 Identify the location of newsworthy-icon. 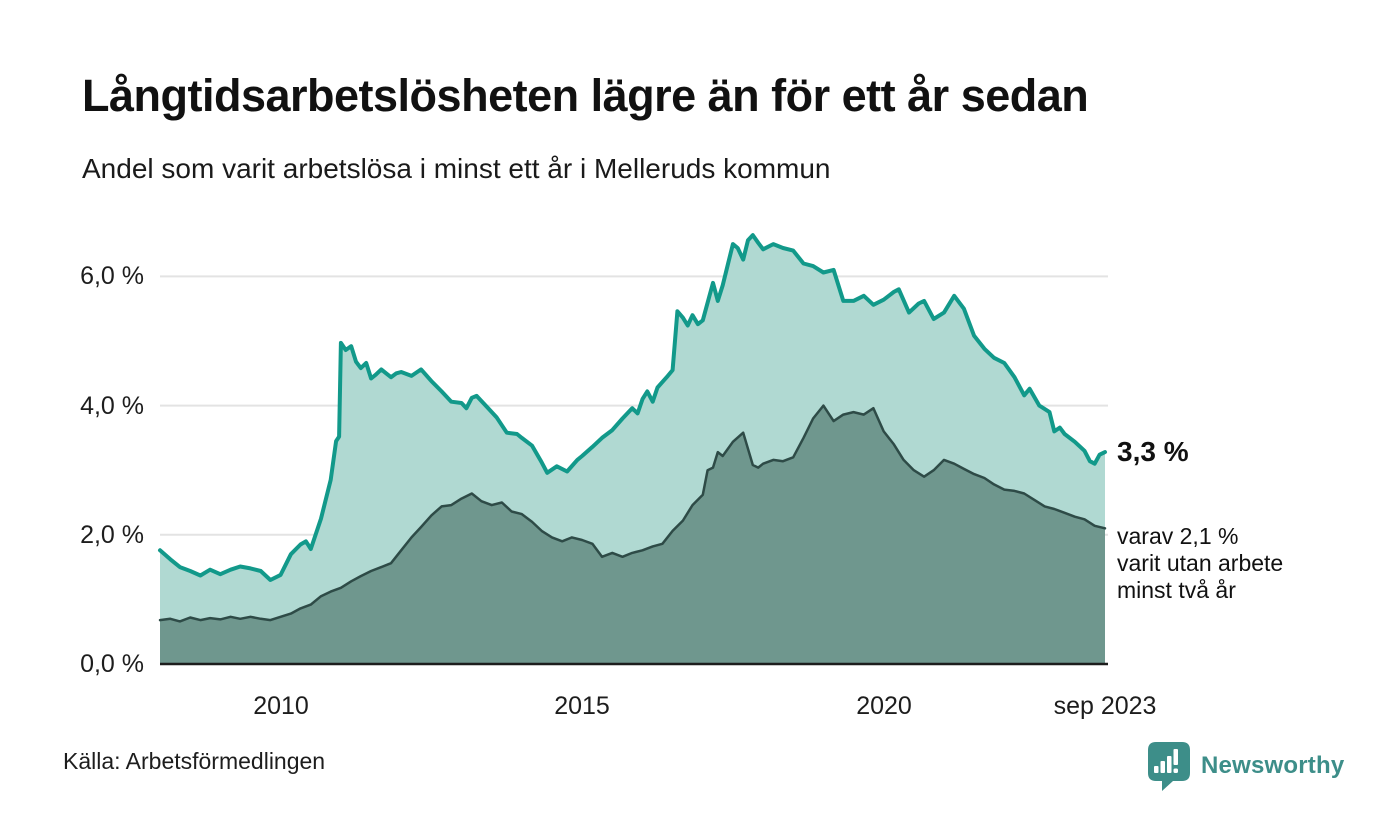
(1169, 766).